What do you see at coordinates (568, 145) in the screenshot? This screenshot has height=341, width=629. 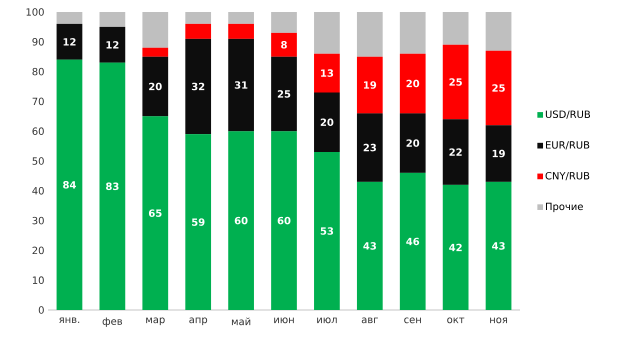 I see `legend-label: EUR/RUB` at bounding box center [568, 145].